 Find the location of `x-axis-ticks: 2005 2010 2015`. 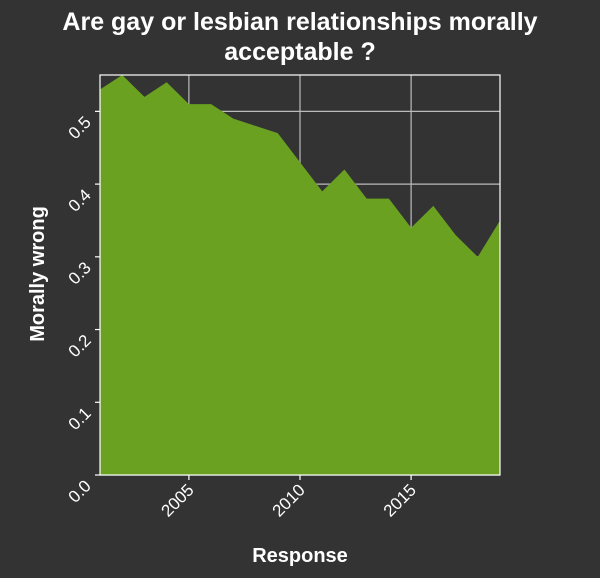

x-axis-ticks: 2005 2010 2015 is located at coordinates (289, 498).